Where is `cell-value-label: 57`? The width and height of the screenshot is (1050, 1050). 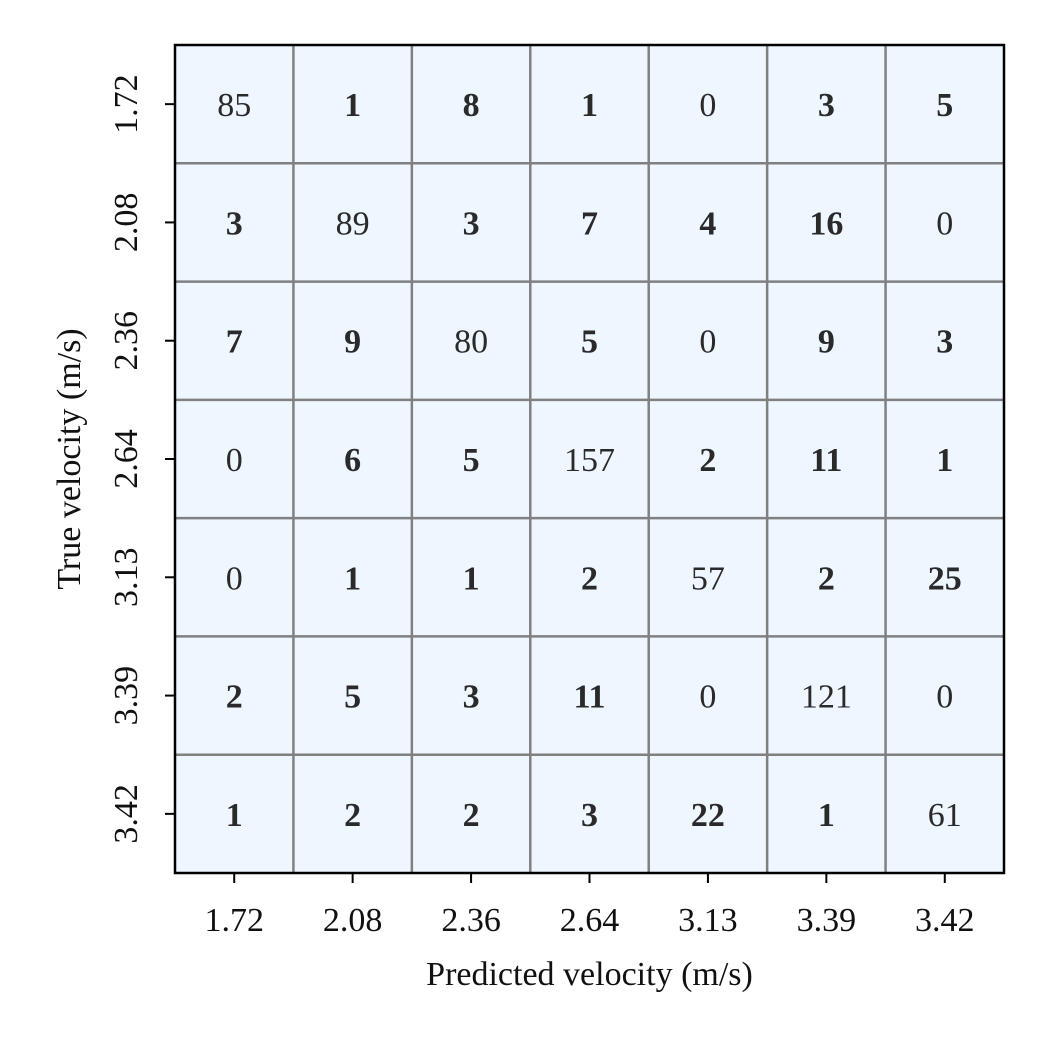 cell-value-label: 57 is located at coordinates (708, 578).